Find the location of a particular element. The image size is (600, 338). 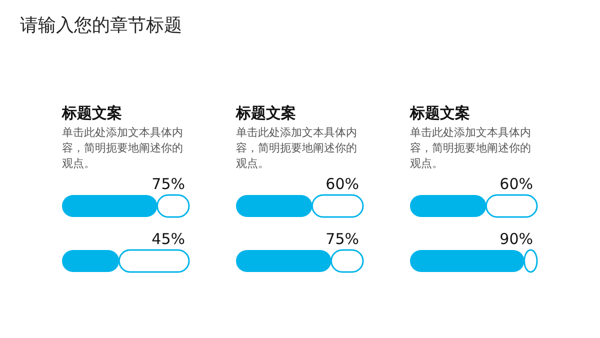

data-label: 90% is located at coordinates (516, 239).